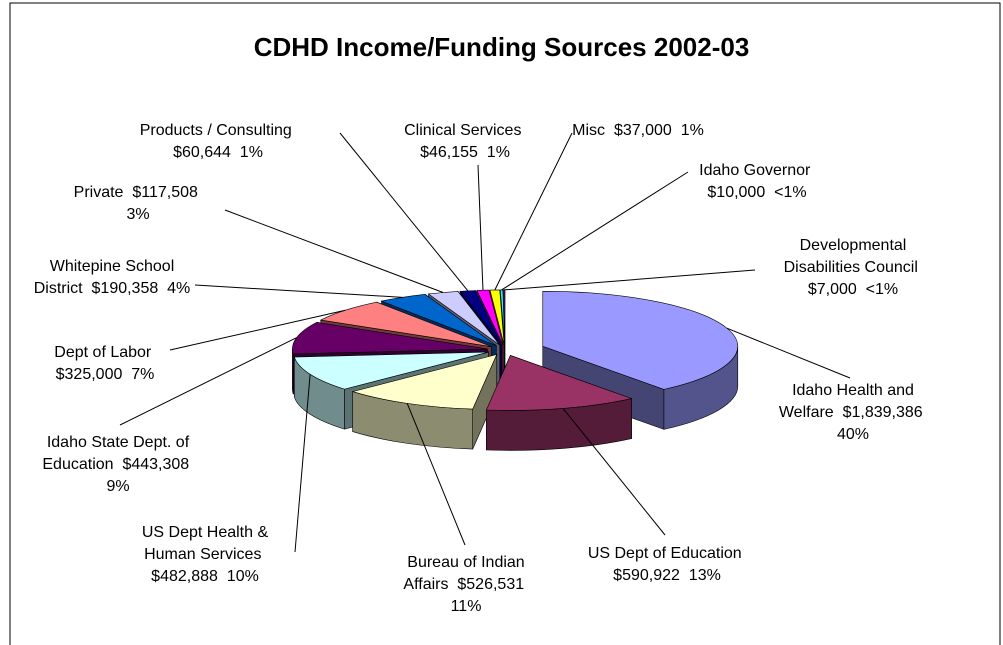  I want to click on chart-title: CDHD Income/Funding Sources 2002-03, so click(501, 47).